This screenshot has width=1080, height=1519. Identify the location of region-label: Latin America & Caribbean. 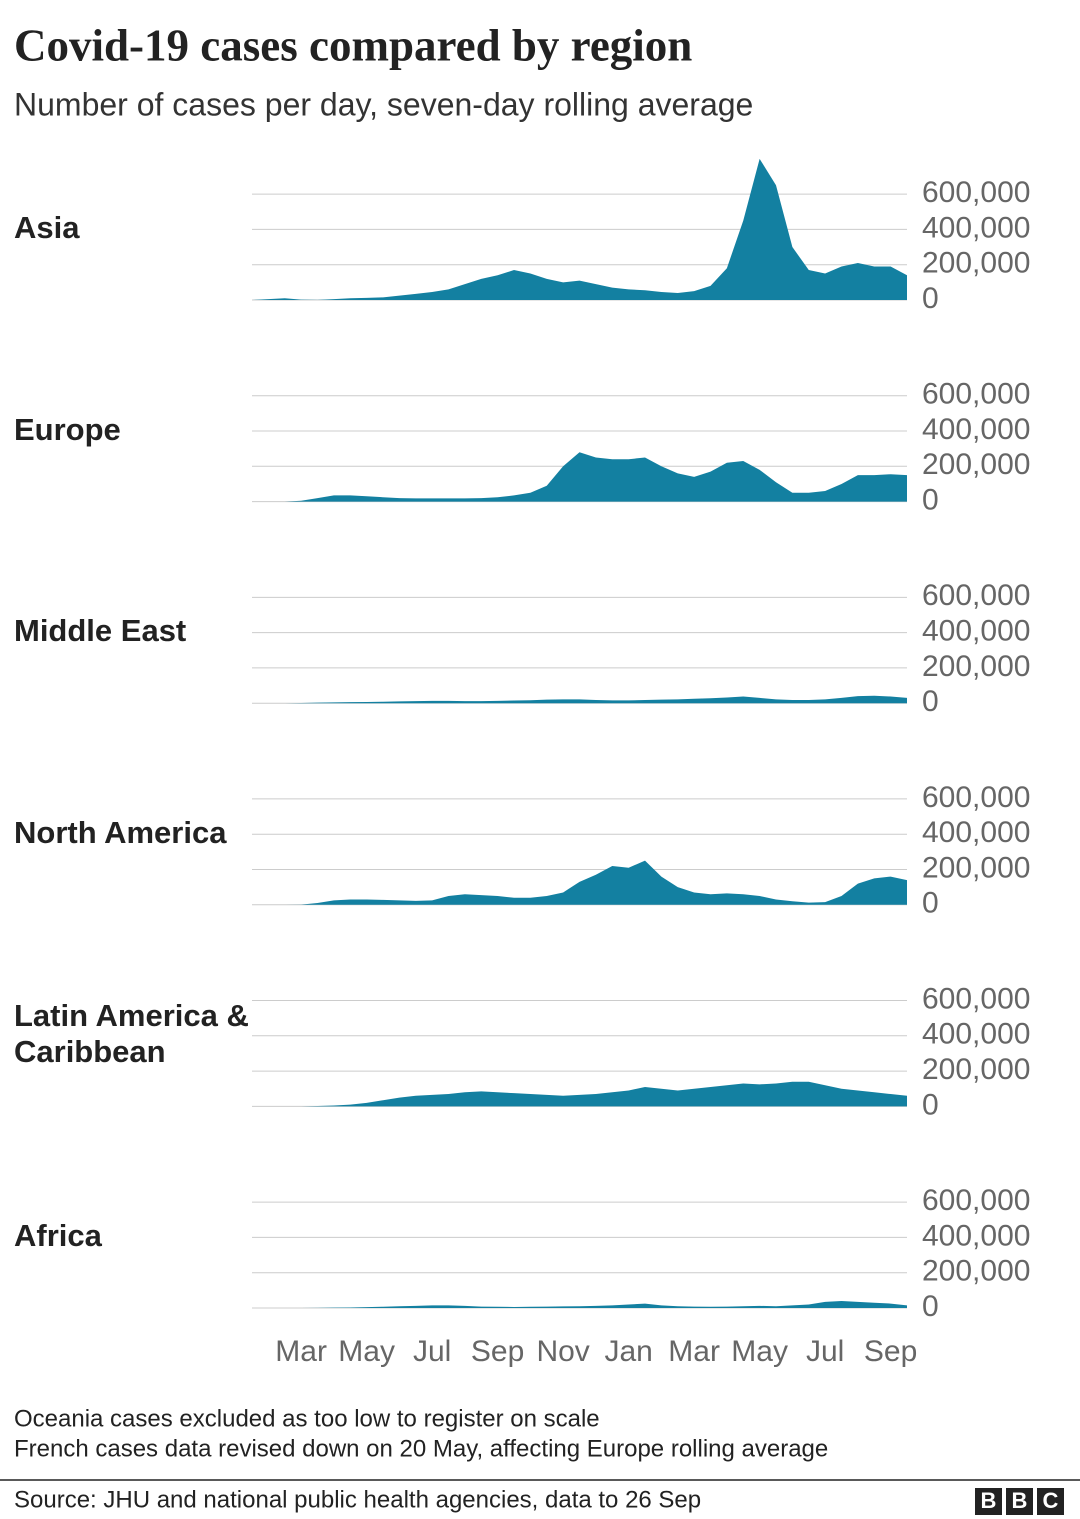
(131, 1034).